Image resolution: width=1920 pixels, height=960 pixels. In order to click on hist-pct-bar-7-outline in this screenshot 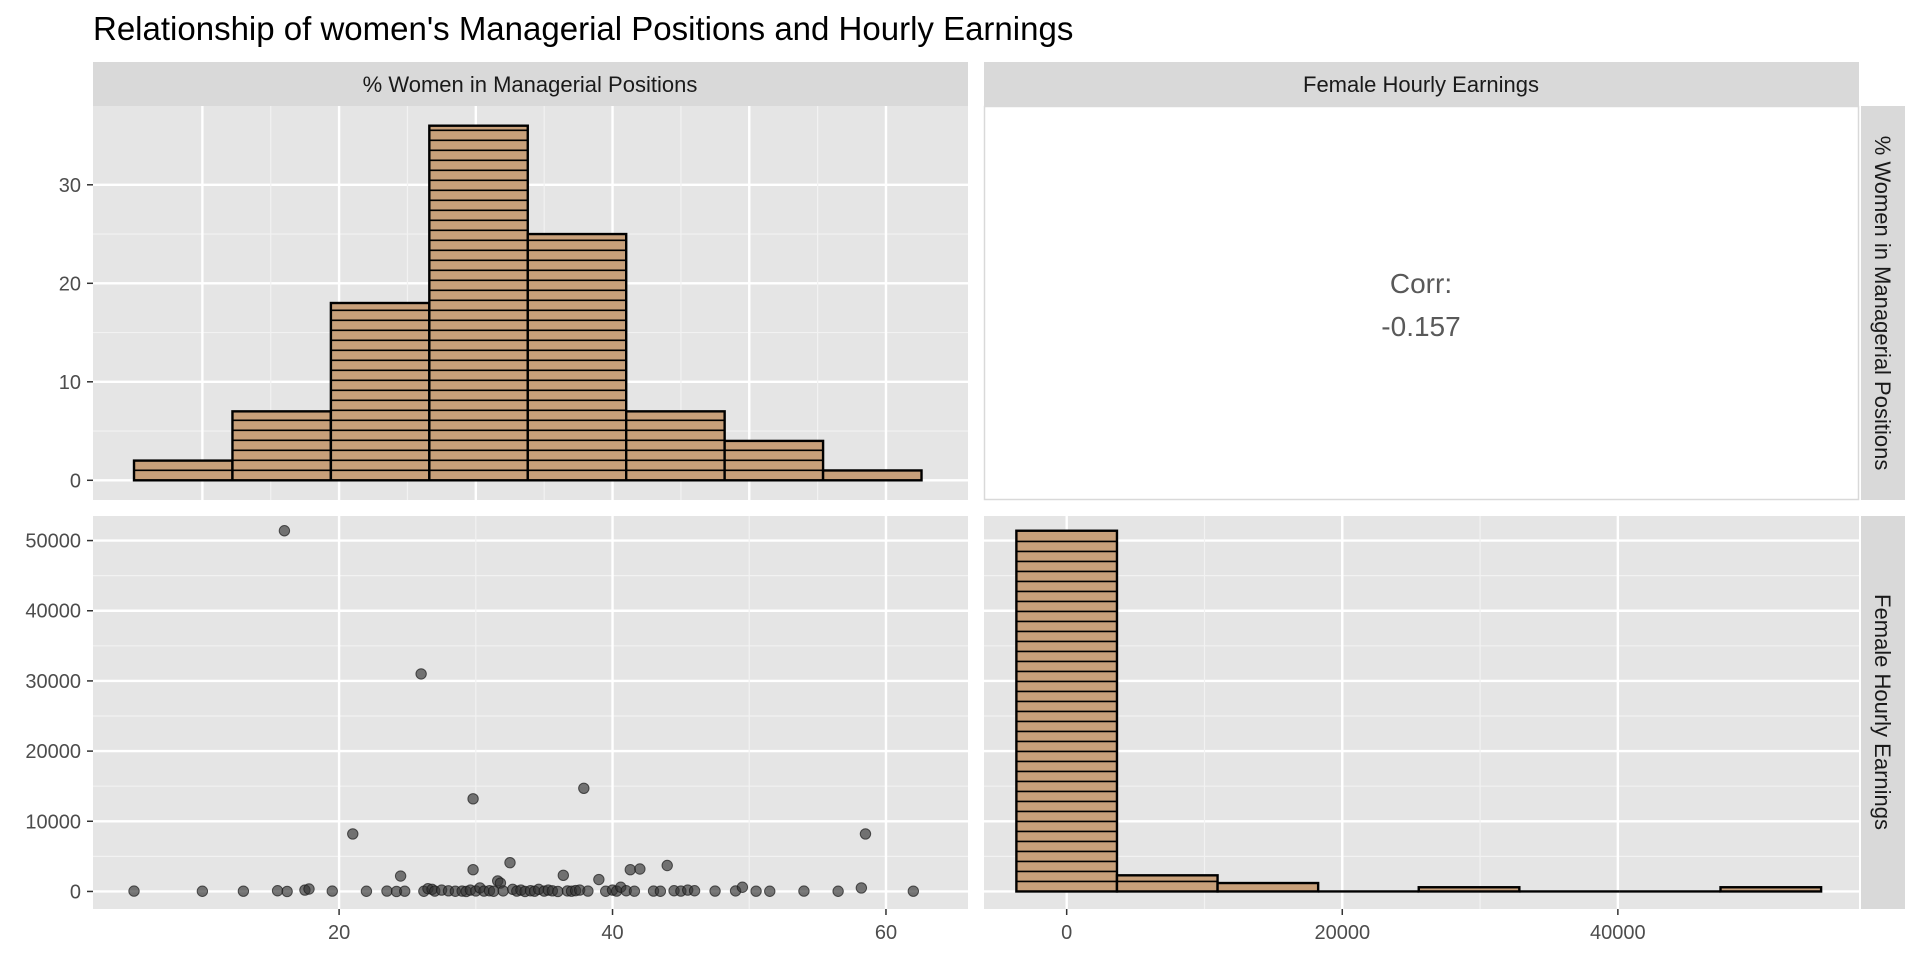, I will do `click(774, 460)`.